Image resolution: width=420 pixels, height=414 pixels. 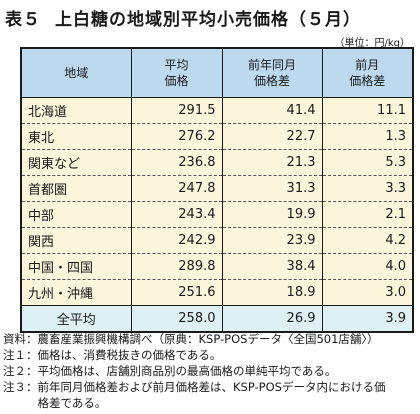 I want to click on source-note: 資料： 農畜産業振興機構調べ（原典：KSP-POSデータ〈全国501店舗〉）, so click(x=211, y=339).